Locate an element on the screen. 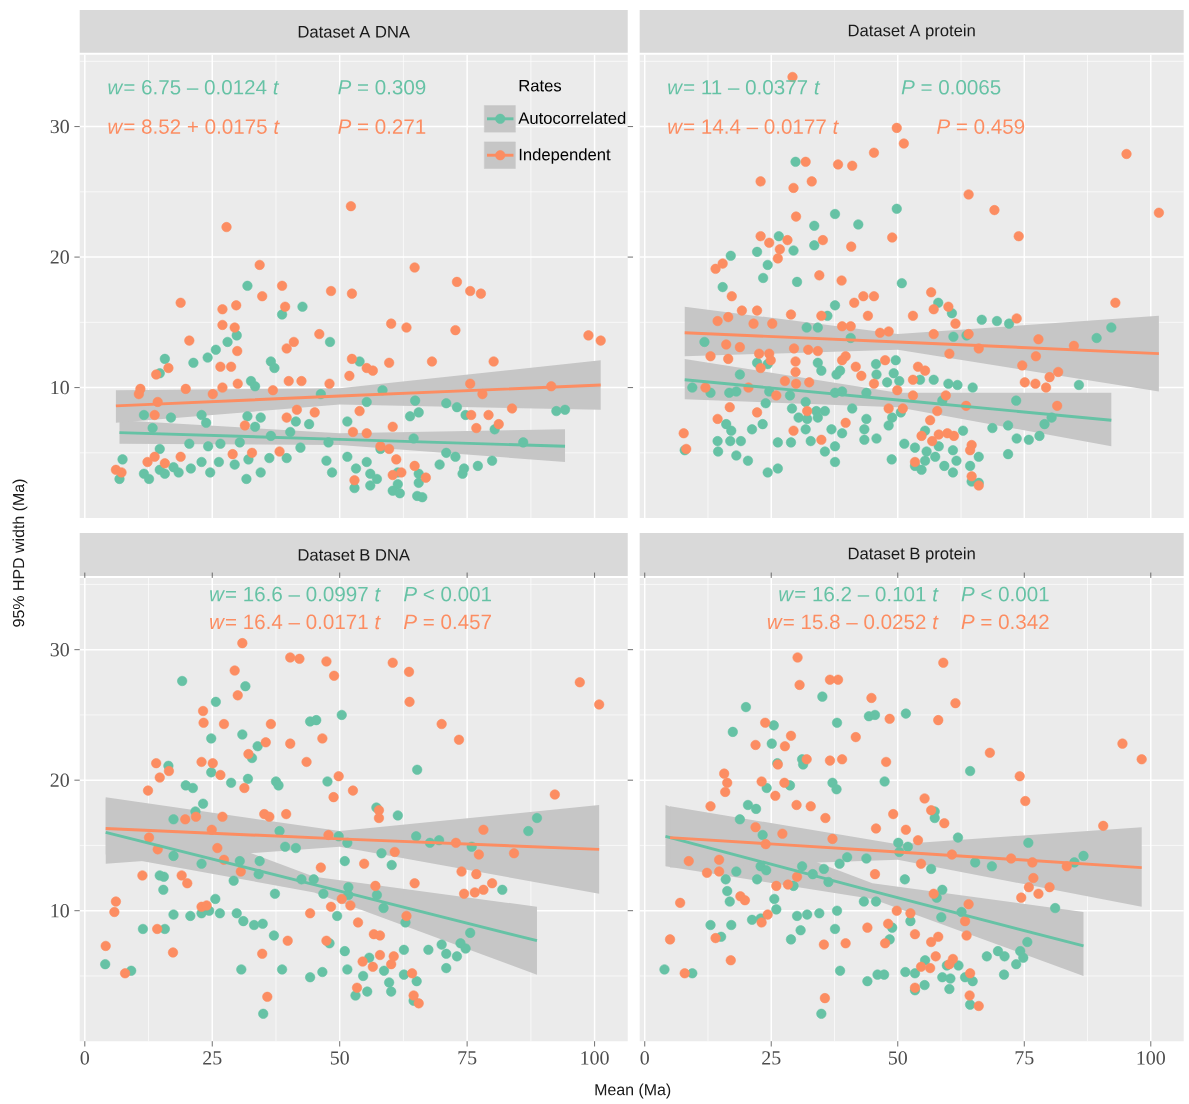 Image resolution: width=1189 pixels, height=1104 pixels. x-axis-title: Mean (Ma) is located at coordinates (633, 1091).